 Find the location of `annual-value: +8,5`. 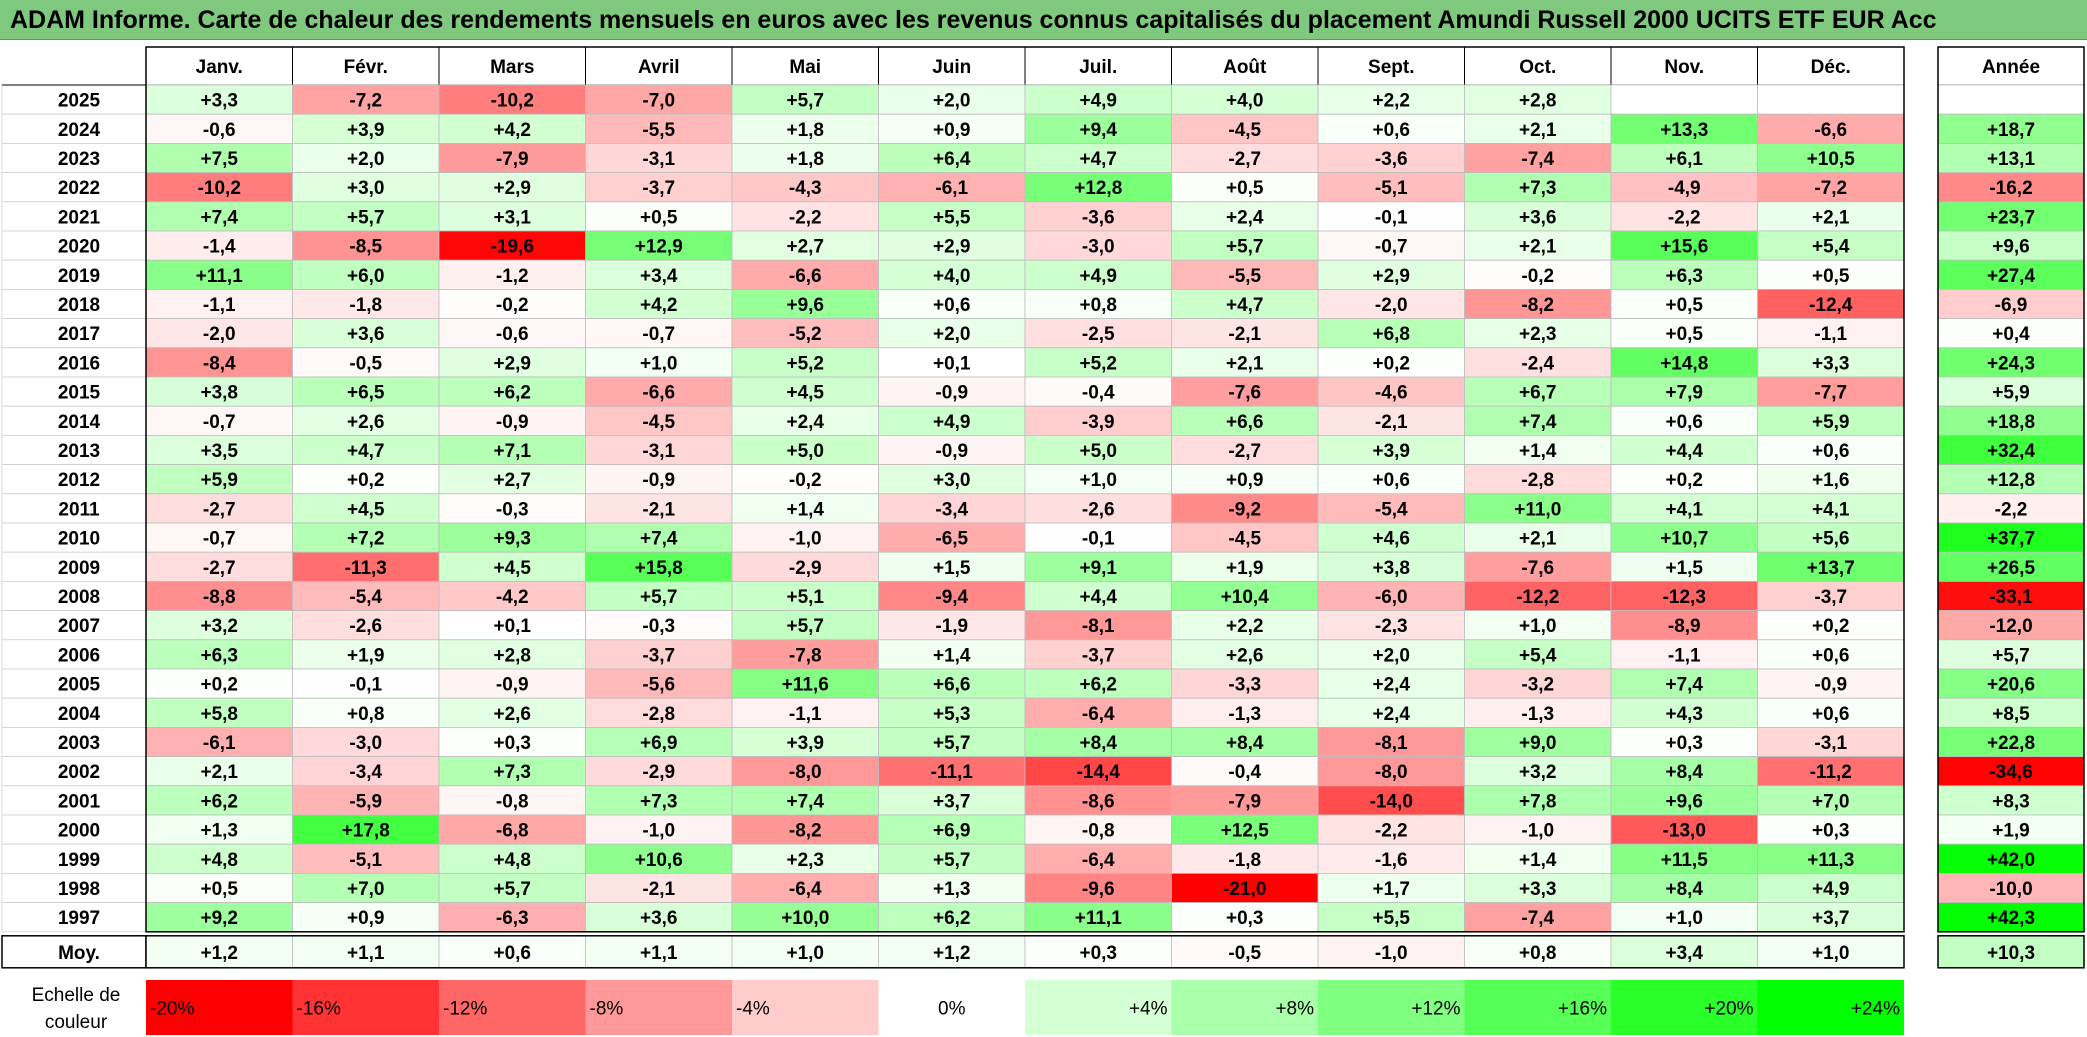

annual-value: +8,5 is located at coordinates (2011, 714).